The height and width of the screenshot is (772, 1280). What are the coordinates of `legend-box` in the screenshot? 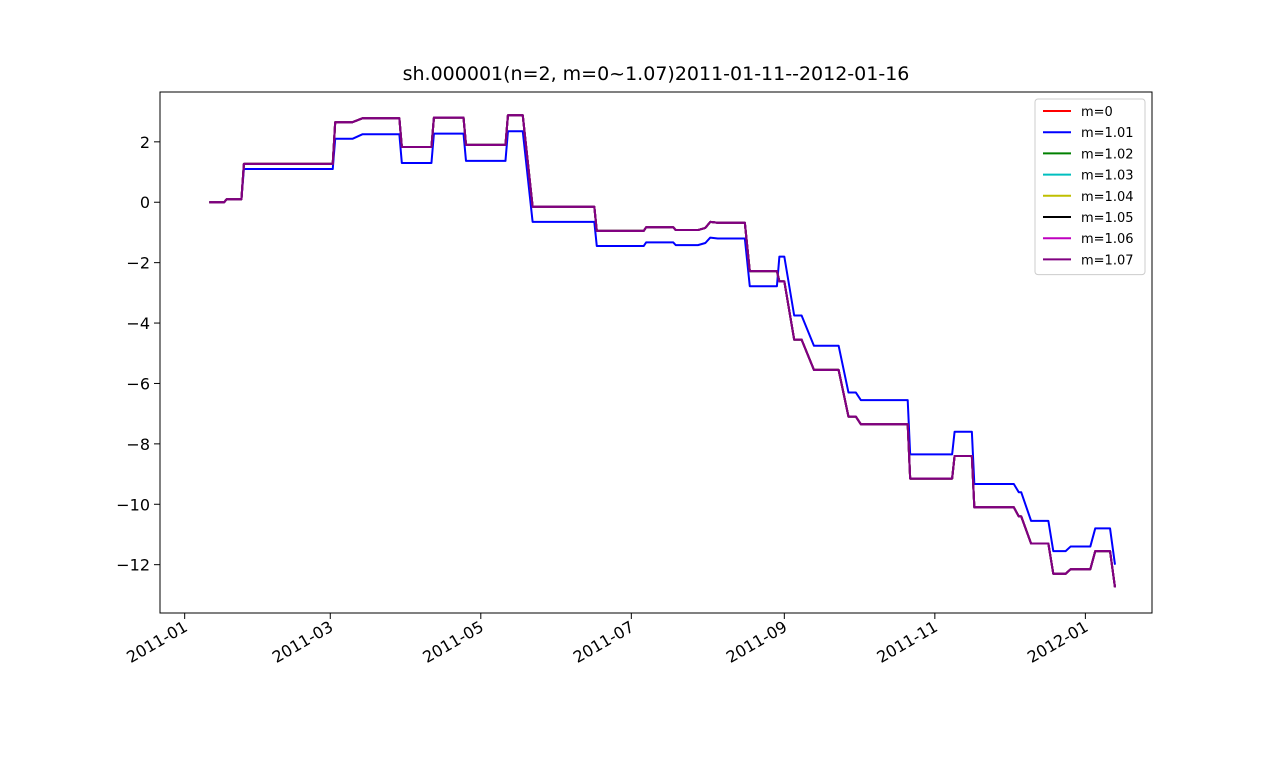 It's located at (1090, 187).